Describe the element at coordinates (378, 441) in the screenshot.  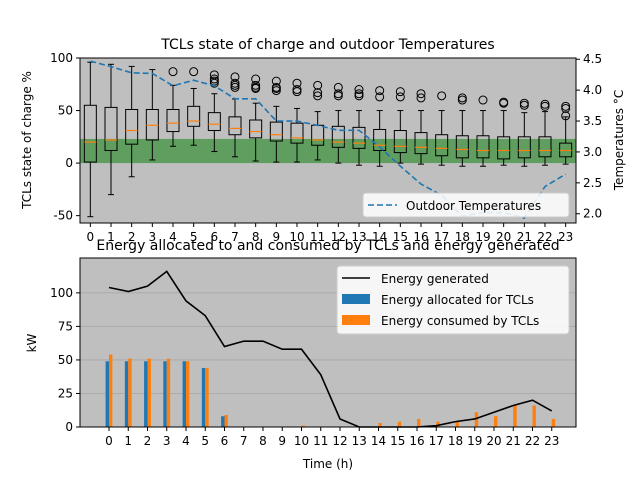
I see `bottom-x-tick-label: 14` at that location.